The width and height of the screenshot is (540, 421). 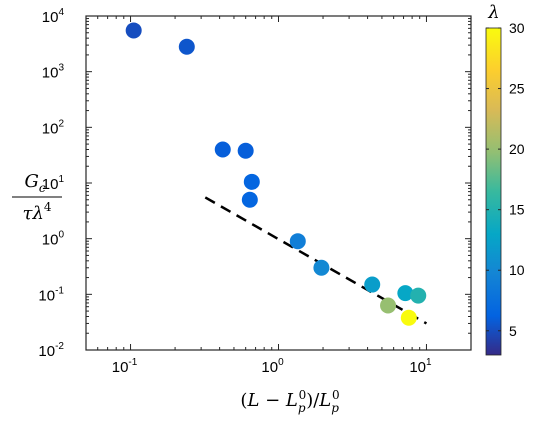 I want to click on colorbar-tick-label: 25, so click(x=517, y=89).